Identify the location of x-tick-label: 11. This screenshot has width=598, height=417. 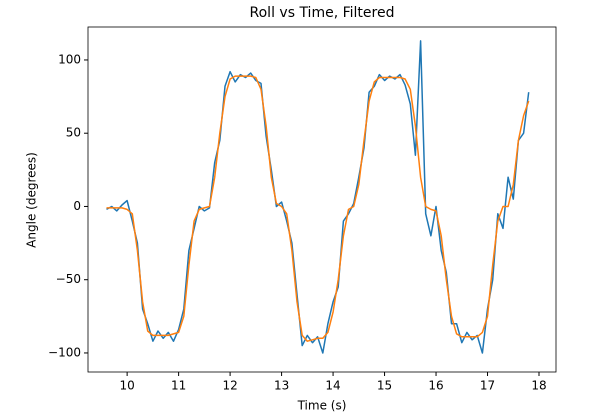
(178, 386).